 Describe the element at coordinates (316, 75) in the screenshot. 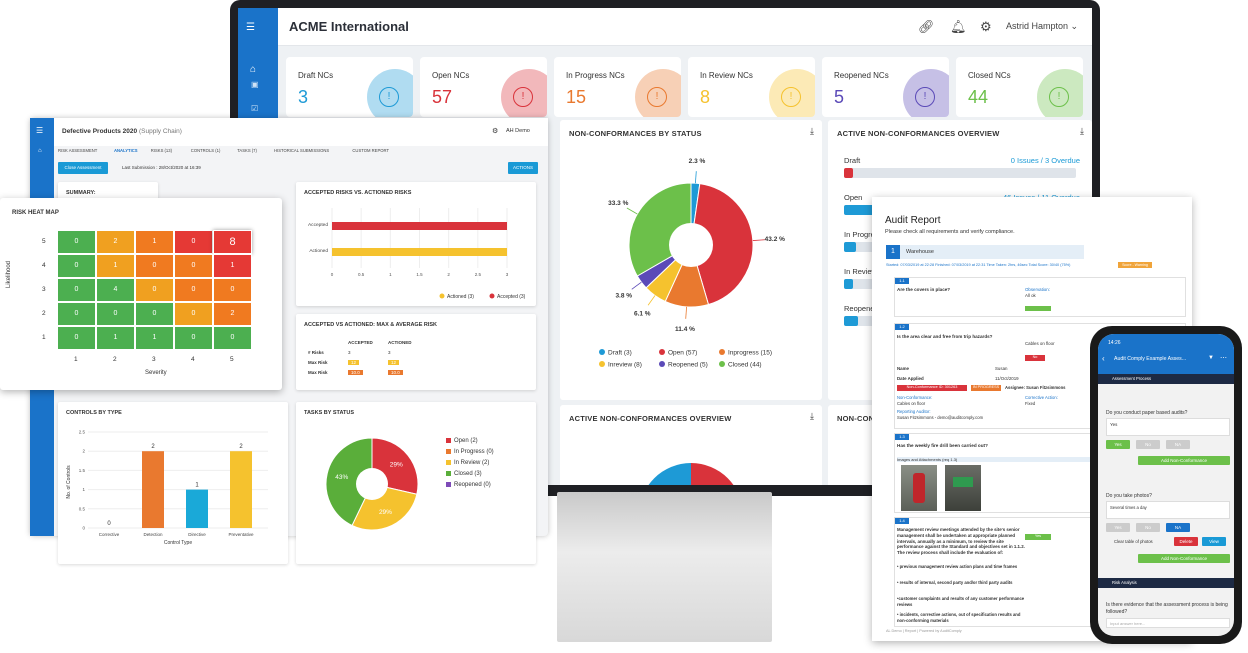

I see `kpi-label: Draft NCs` at that location.